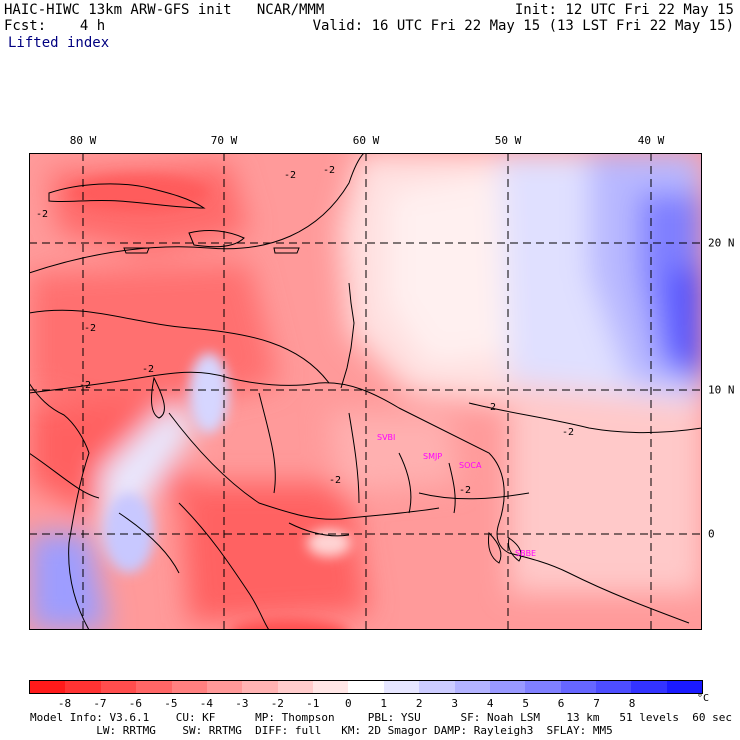  I want to click on field-name: Lifted index, so click(59, 43).